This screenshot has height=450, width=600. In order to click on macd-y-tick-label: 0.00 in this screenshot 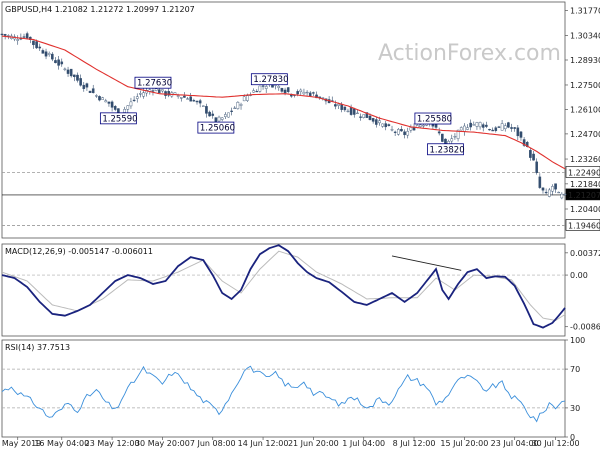, I will do `click(579, 275)`.